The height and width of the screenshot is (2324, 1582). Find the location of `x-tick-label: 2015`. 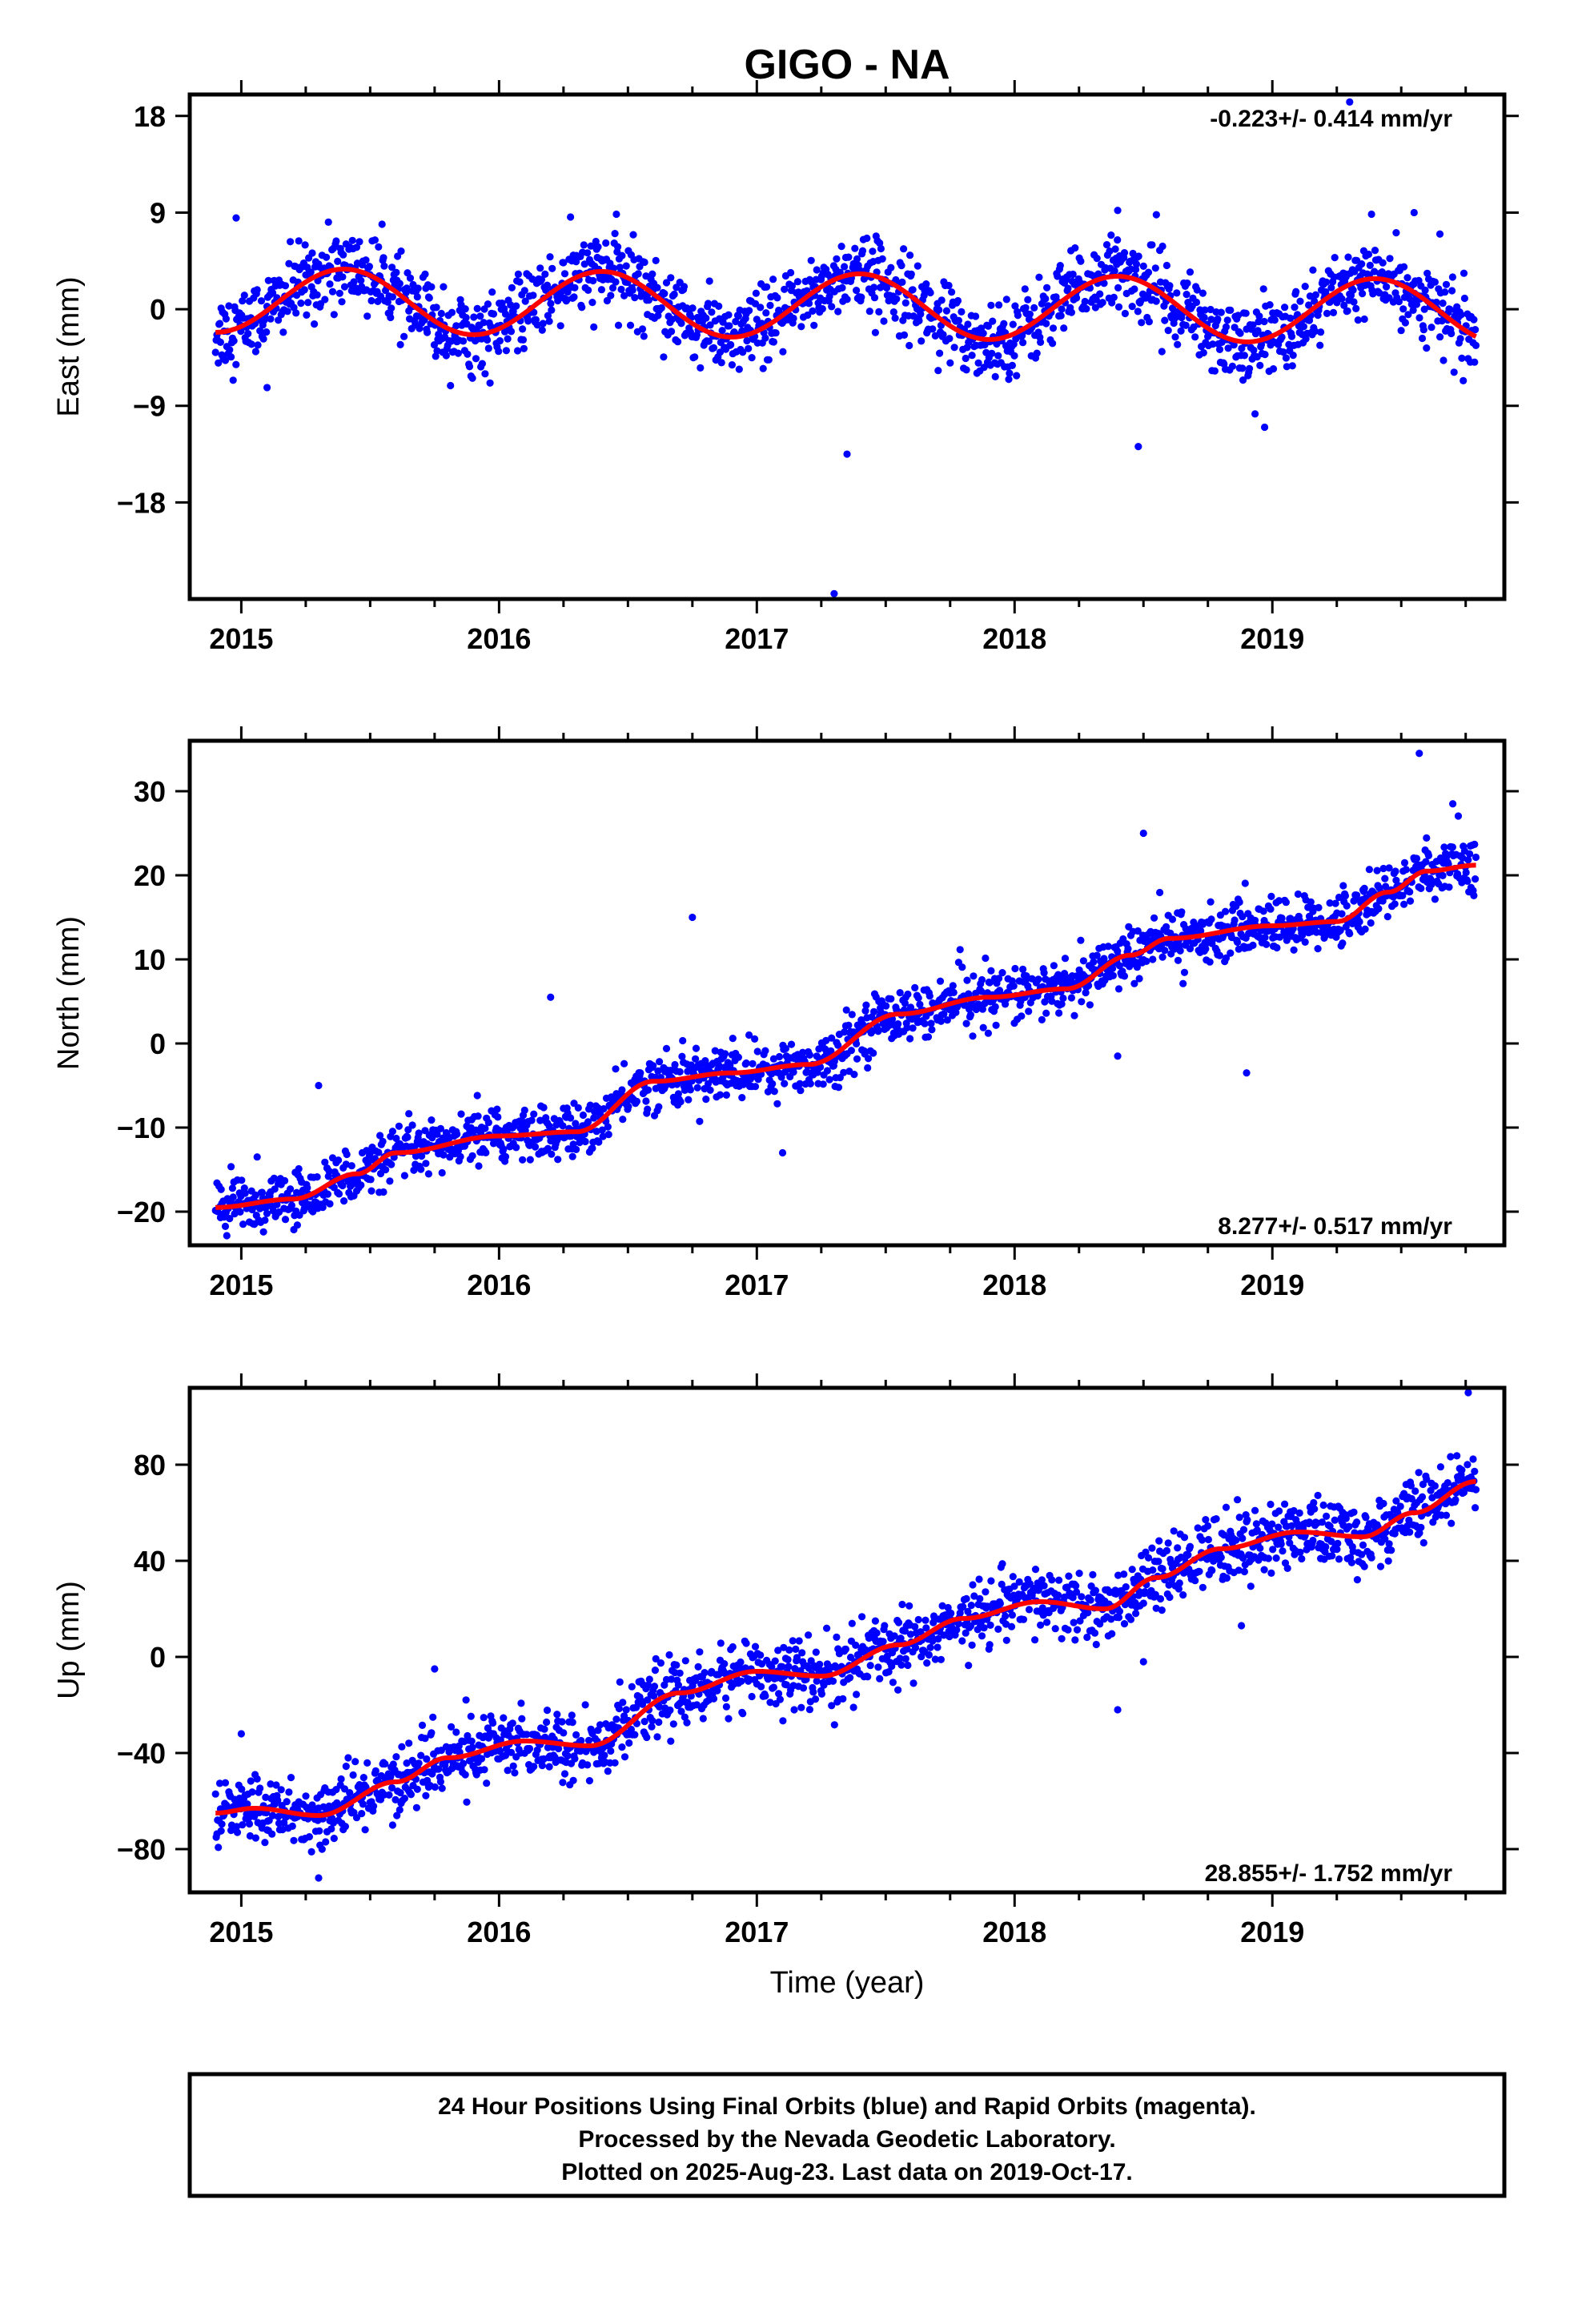

x-tick-label: 2015 is located at coordinates (241, 638).